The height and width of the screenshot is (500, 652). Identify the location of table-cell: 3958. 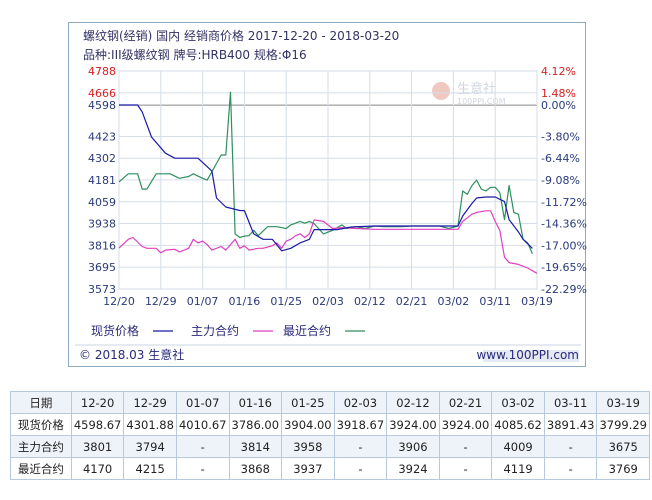
(308, 446).